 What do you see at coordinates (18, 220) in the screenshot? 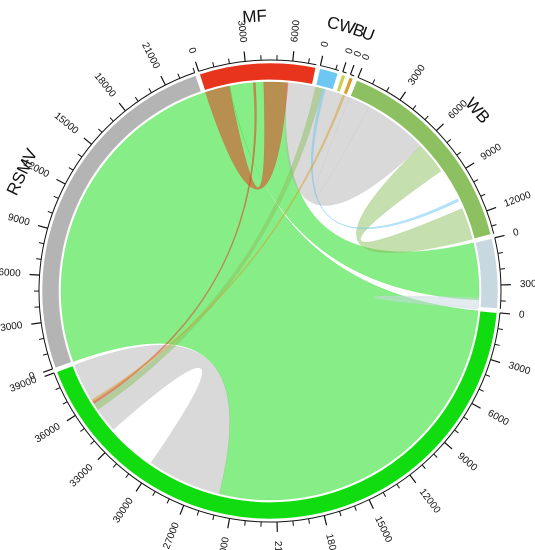
I see `tick-label: 9000` at bounding box center [18, 220].